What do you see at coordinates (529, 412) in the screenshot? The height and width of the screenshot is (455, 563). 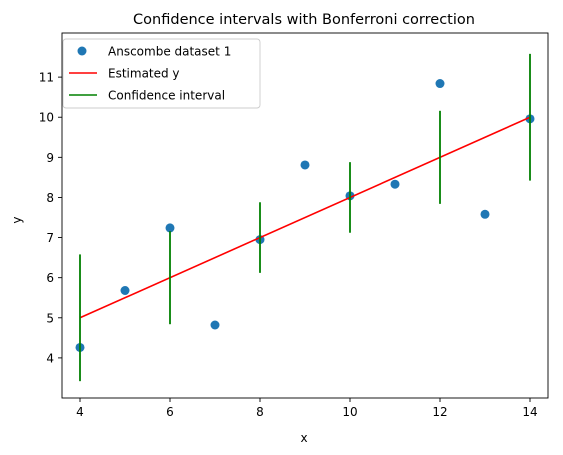 I see `x-tick-label: 14` at bounding box center [529, 412].